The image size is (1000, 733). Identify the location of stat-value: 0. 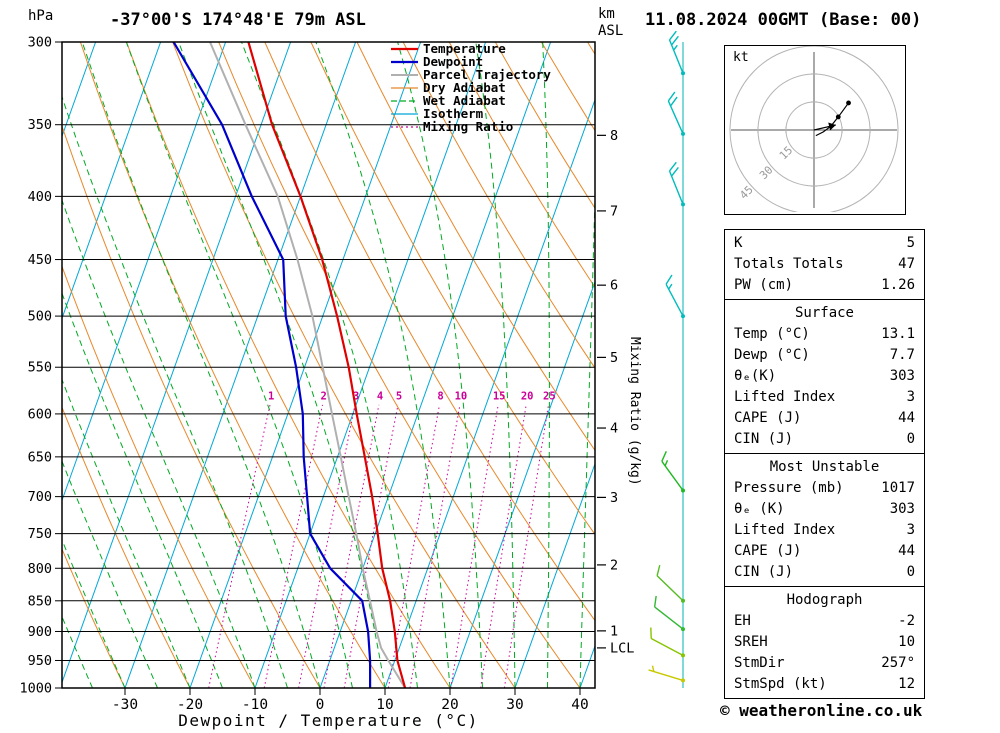
(910, 572).